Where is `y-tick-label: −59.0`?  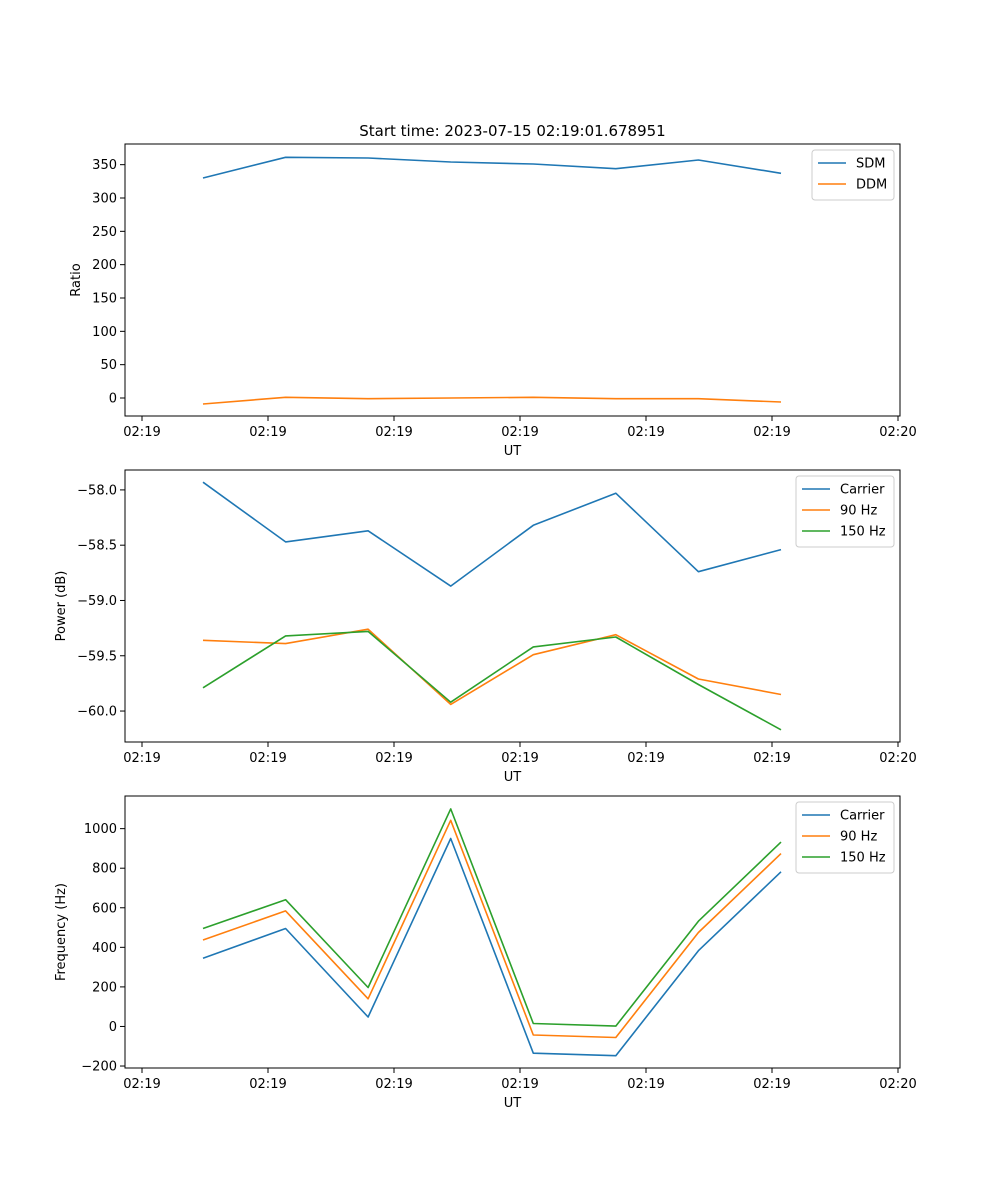 y-tick-label: −59.0 is located at coordinates (97, 601).